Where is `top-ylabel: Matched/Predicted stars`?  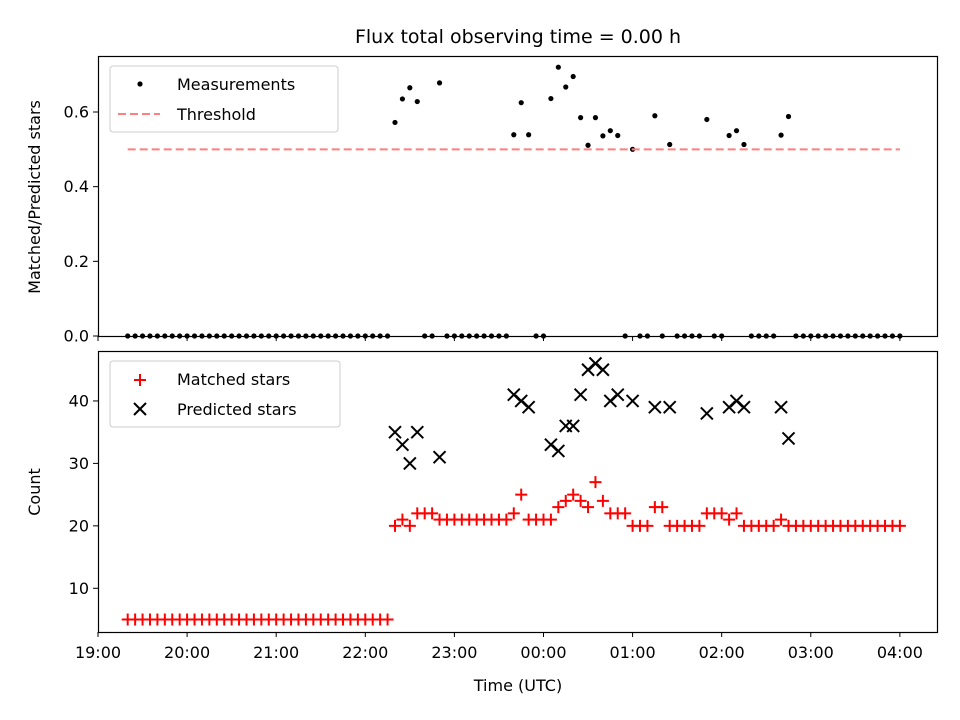 top-ylabel: Matched/Predicted stars is located at coordinates (34, 197).